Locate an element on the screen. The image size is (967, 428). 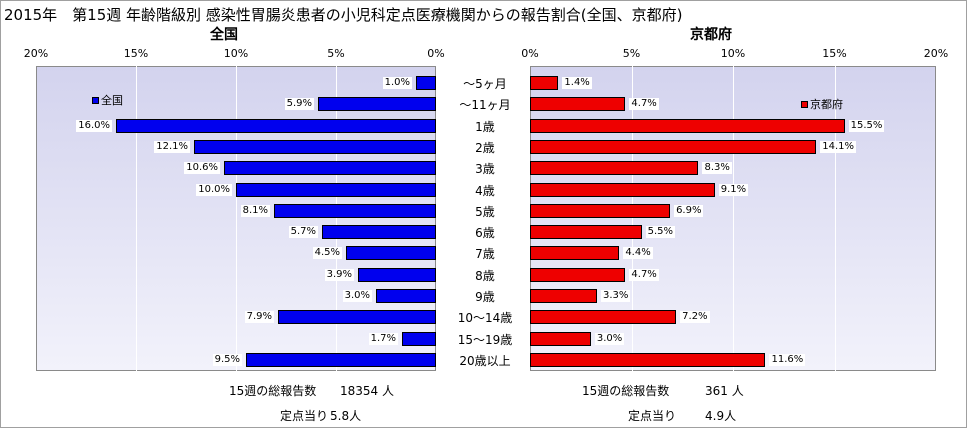
age-category-label: 1歳 is located at coordinates (485, 126).